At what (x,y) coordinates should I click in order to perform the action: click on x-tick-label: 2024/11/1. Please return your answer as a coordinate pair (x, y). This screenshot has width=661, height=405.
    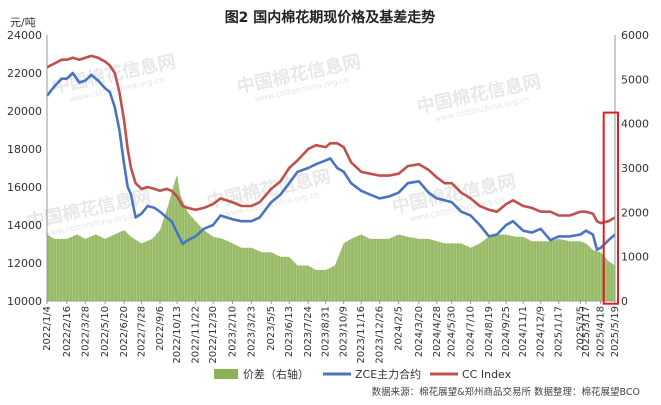
    Looking at the image, I should click on (523, 331).